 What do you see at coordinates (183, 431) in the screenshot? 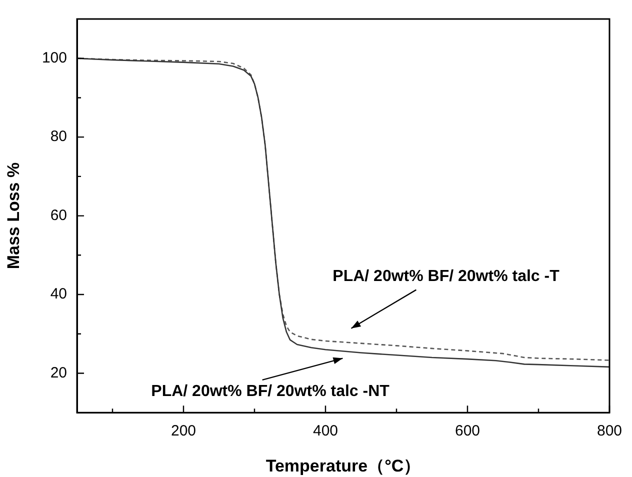
I see `x-tick-label: 200` at bounding box center [183, 431].